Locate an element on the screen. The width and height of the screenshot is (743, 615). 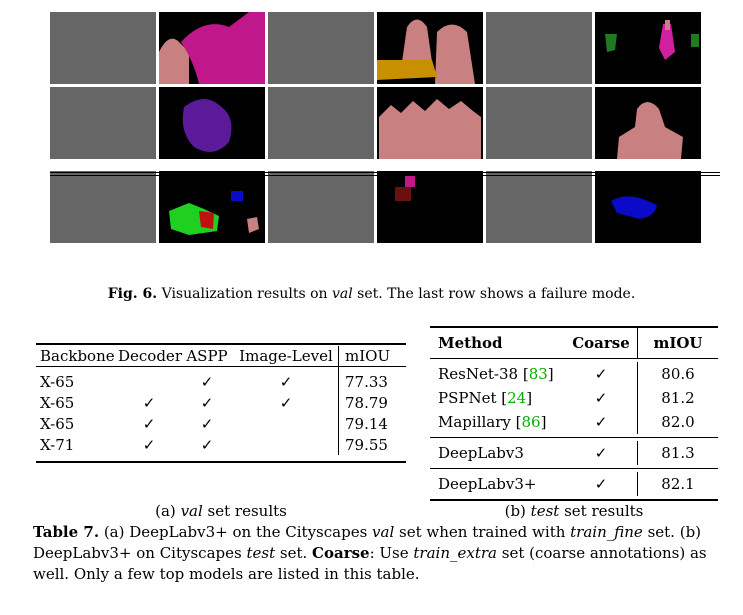
table-row: X-71 ✓ ✓ 79.55 is located at coordinates (221, 444).